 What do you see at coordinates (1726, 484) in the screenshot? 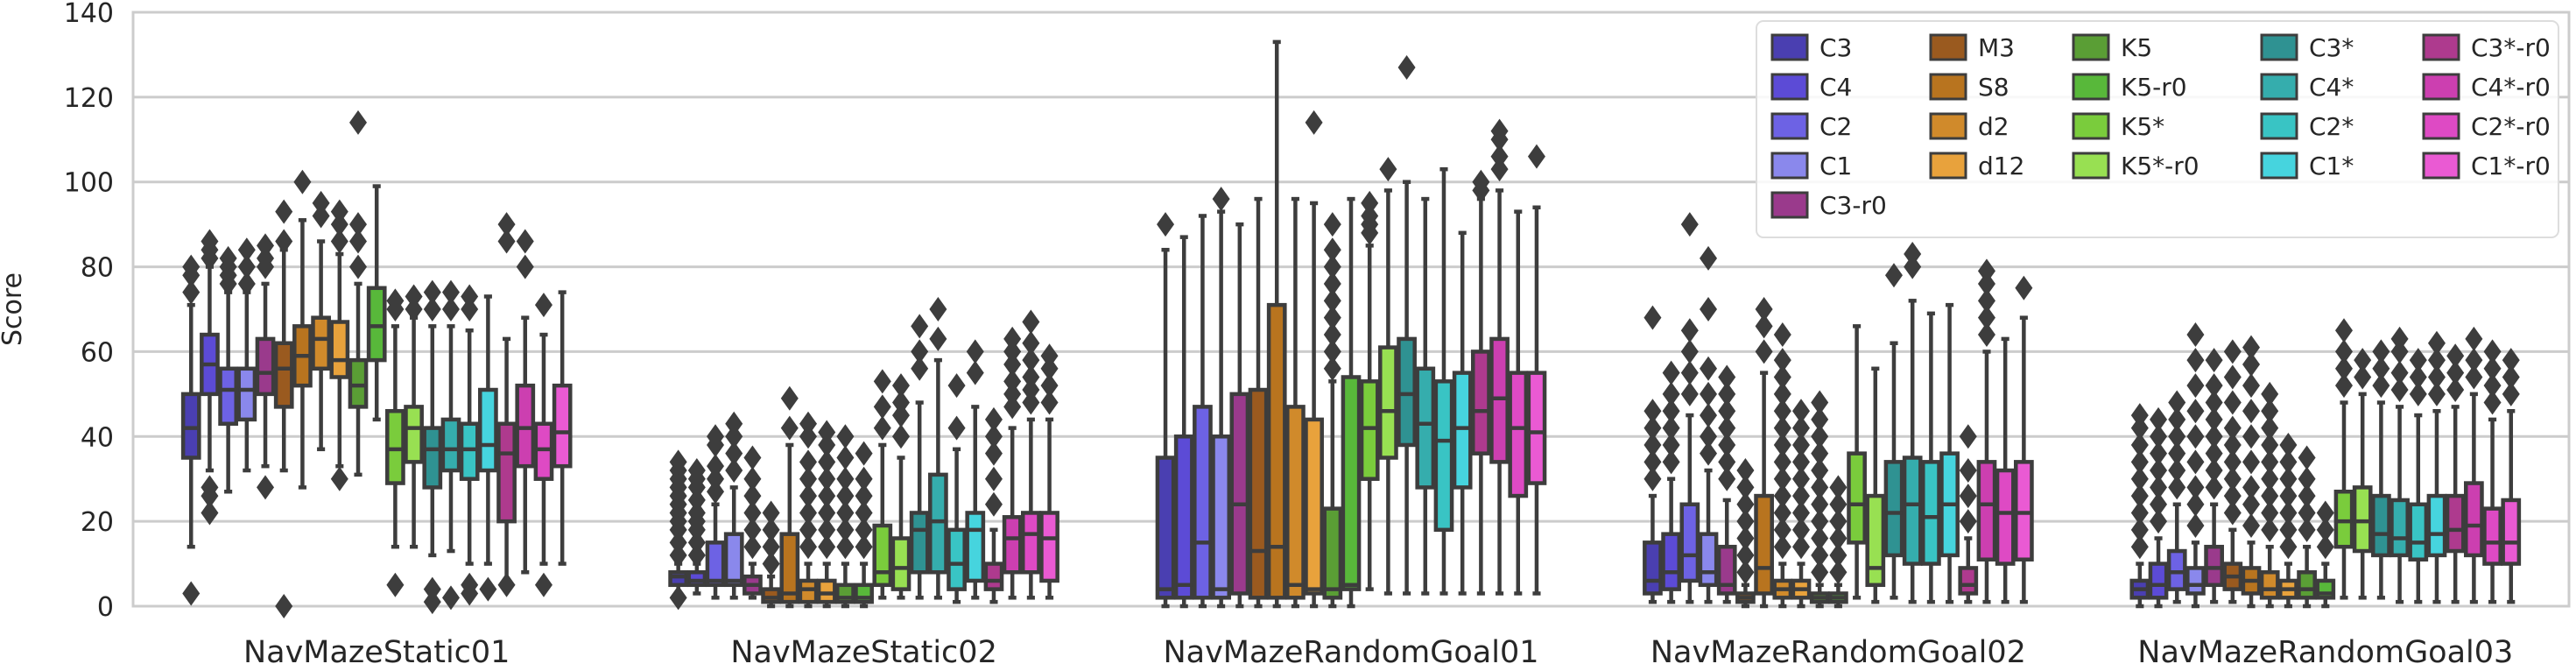
I see `box-C3-r0` at bounding box center [1726, 484].